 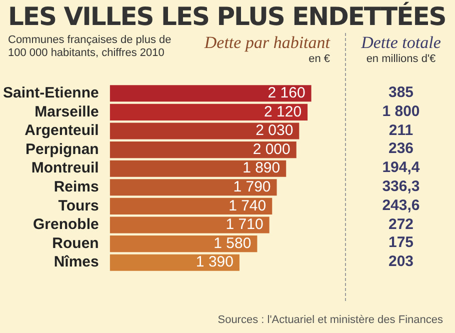 What do you see at coordinates (75, 243) in the screenshot?
I see `y-tick-label: Rouen` at bounding box center [75, 243].